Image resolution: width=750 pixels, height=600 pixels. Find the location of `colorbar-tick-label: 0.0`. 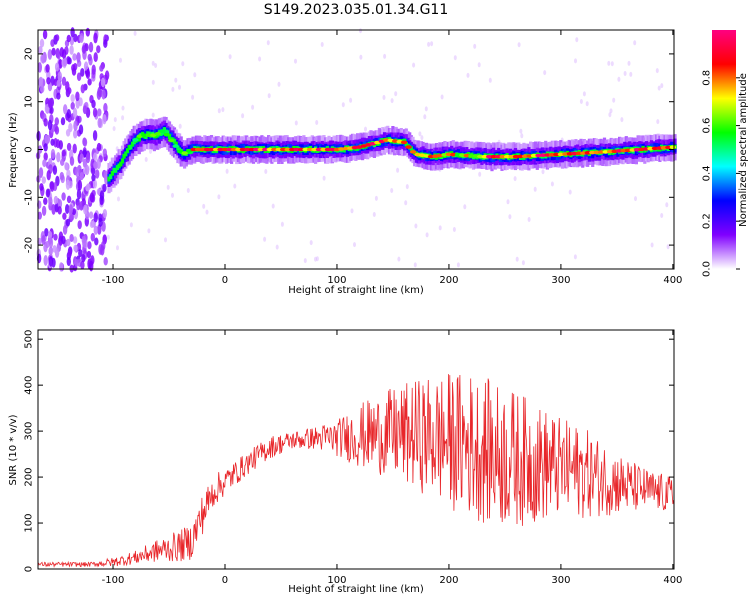

colorbar-tick-label: 0.0 is located at coordinates (707, 269).